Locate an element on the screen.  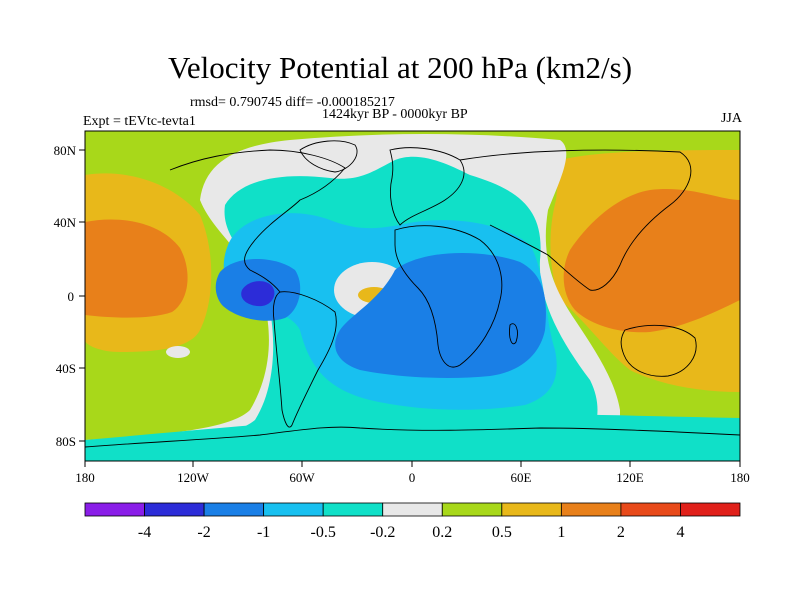
period-label: 1424kyr BP - 0000kyr BP is located at coordinates (395, 114).